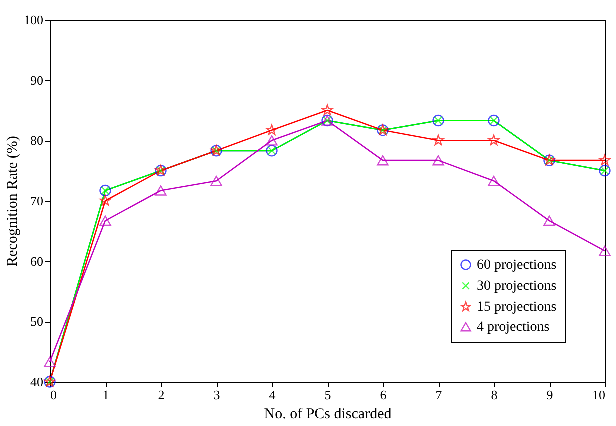 This screenshot has width=616, height=426. What do you see at coordinates (217, 395) in the screenshot?
I see `x-tick-label: 3` at bounding box center [217, 395].